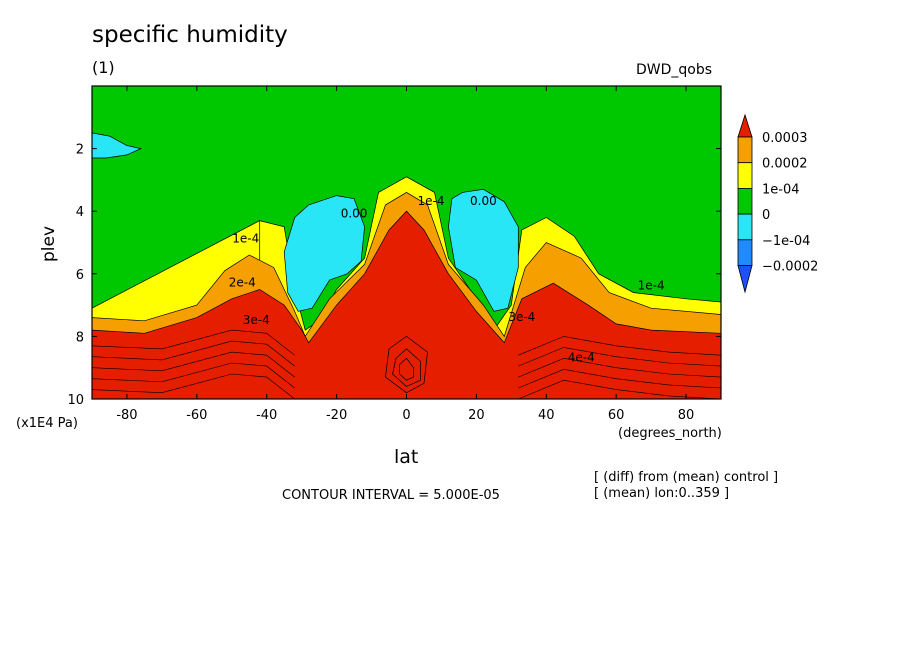 The image size is (904, 654). Describe the element at coordinates (686, 415) in the screenshot. I see `x-tick-label-8: 80` at that location.